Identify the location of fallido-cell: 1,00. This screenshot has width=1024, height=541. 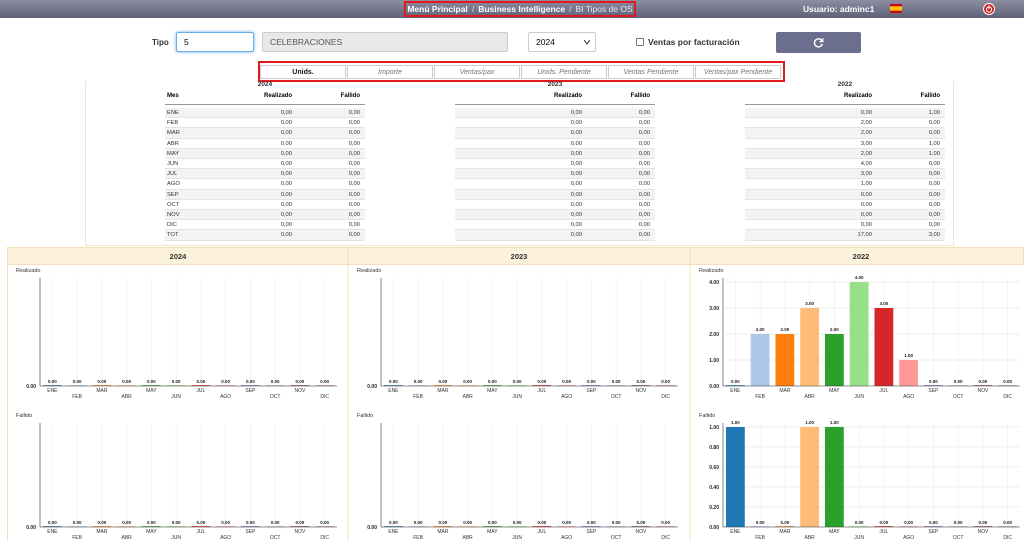
(934, 143).